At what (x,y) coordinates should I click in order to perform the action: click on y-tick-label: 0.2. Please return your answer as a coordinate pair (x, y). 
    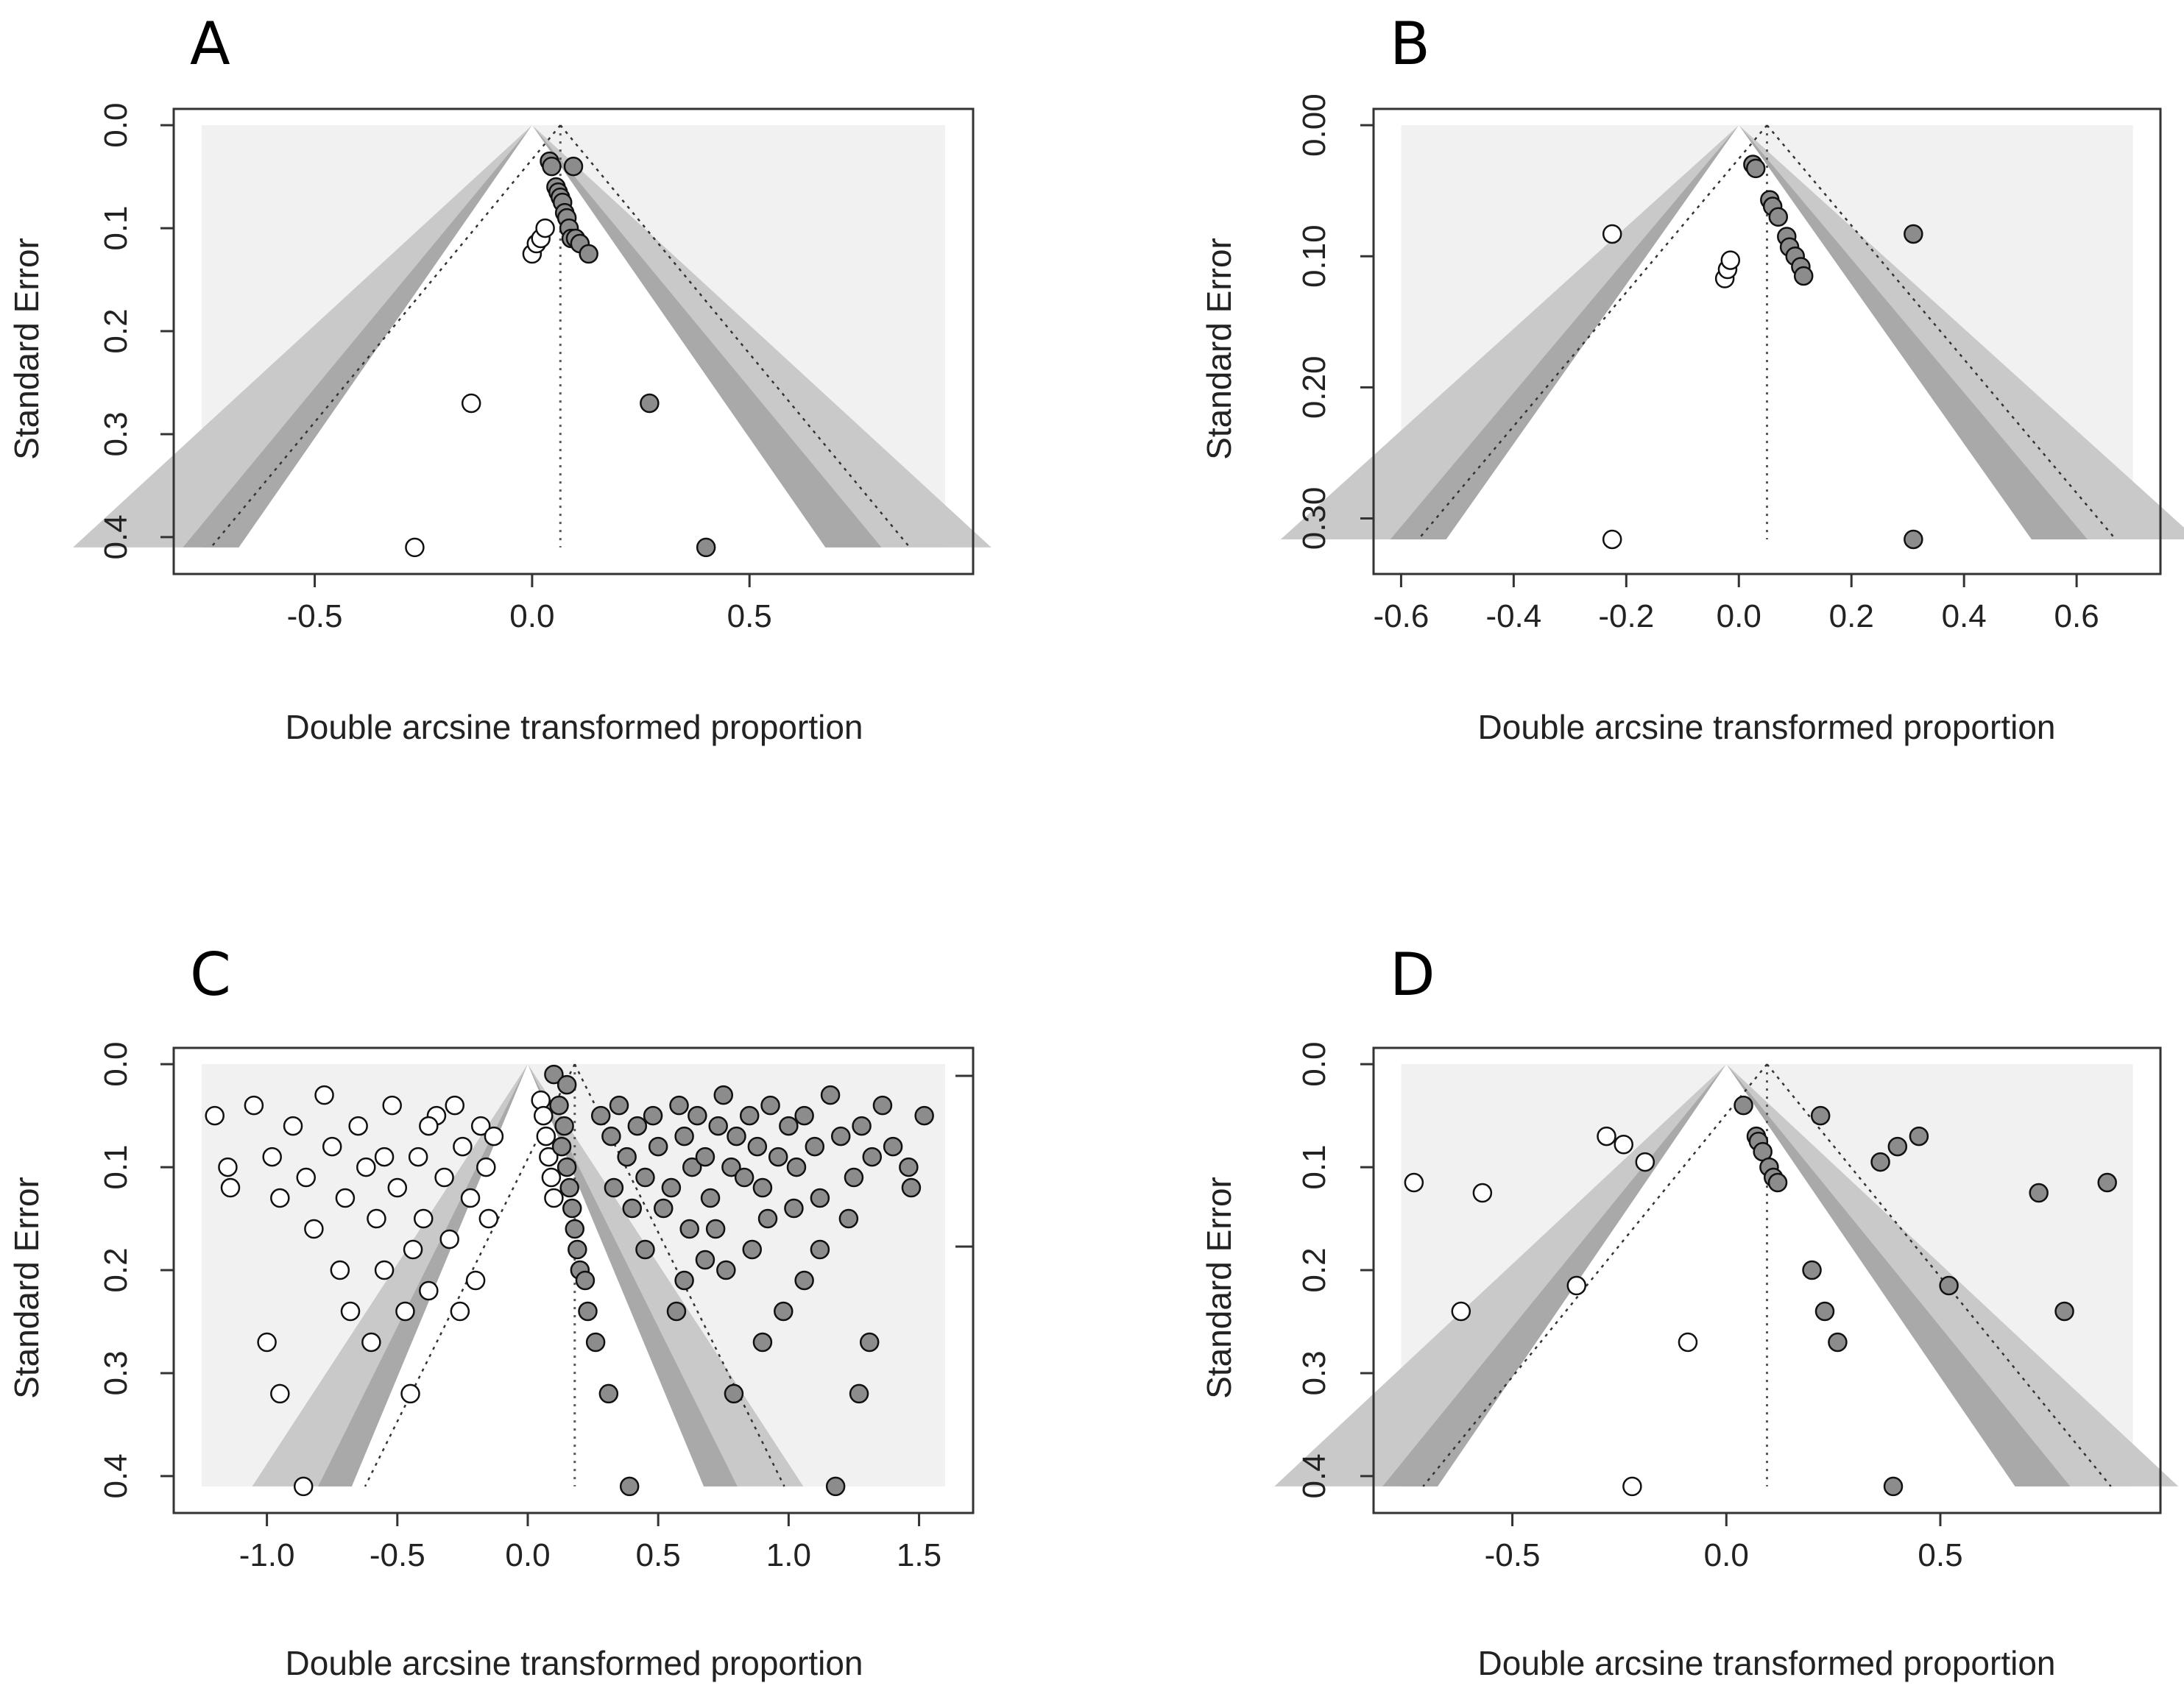
    Looking at the image, I should click on (1314, 1269).